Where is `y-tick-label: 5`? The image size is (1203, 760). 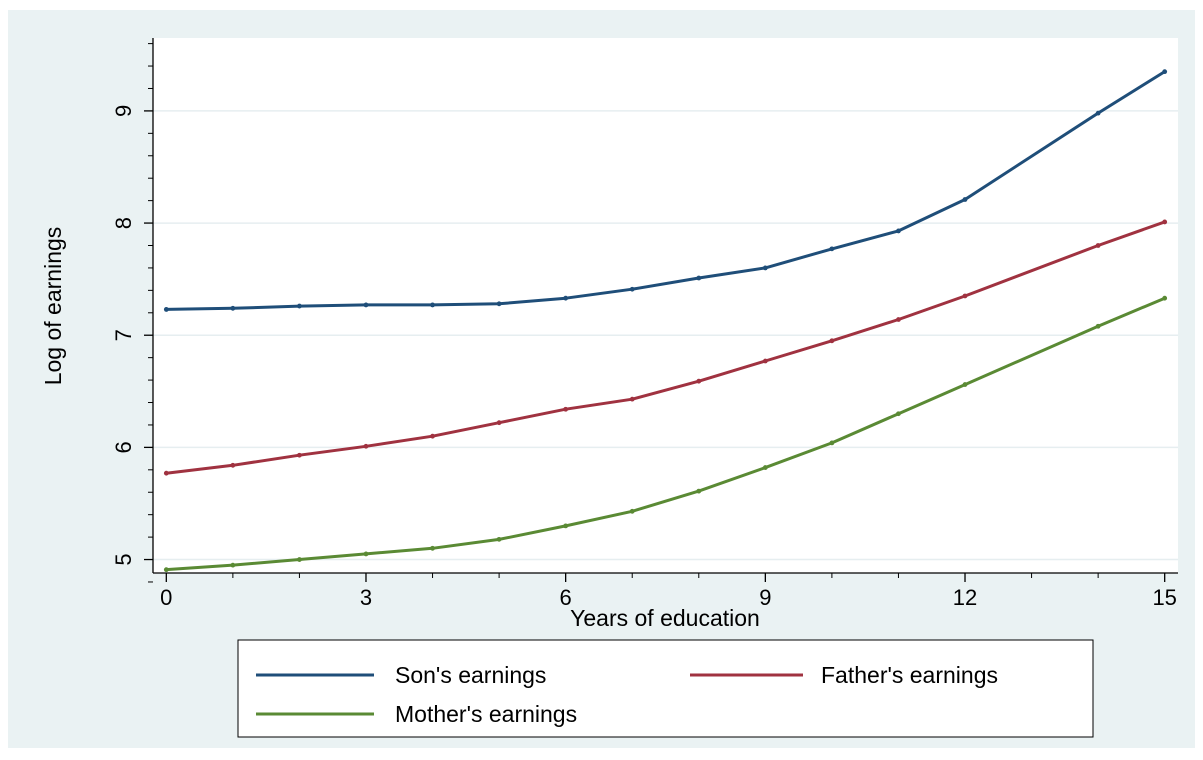 y-tick-label: 5 is located at coordinates (123, 559).